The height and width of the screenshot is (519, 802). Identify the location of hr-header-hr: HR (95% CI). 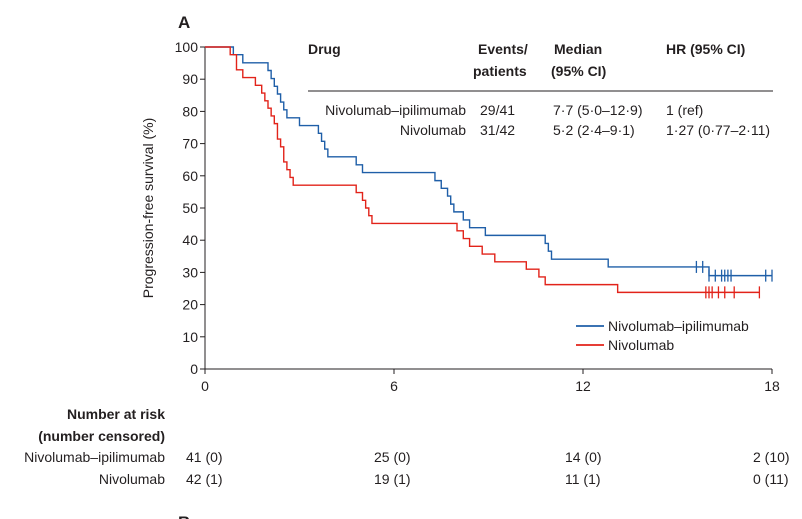
(705, 49).